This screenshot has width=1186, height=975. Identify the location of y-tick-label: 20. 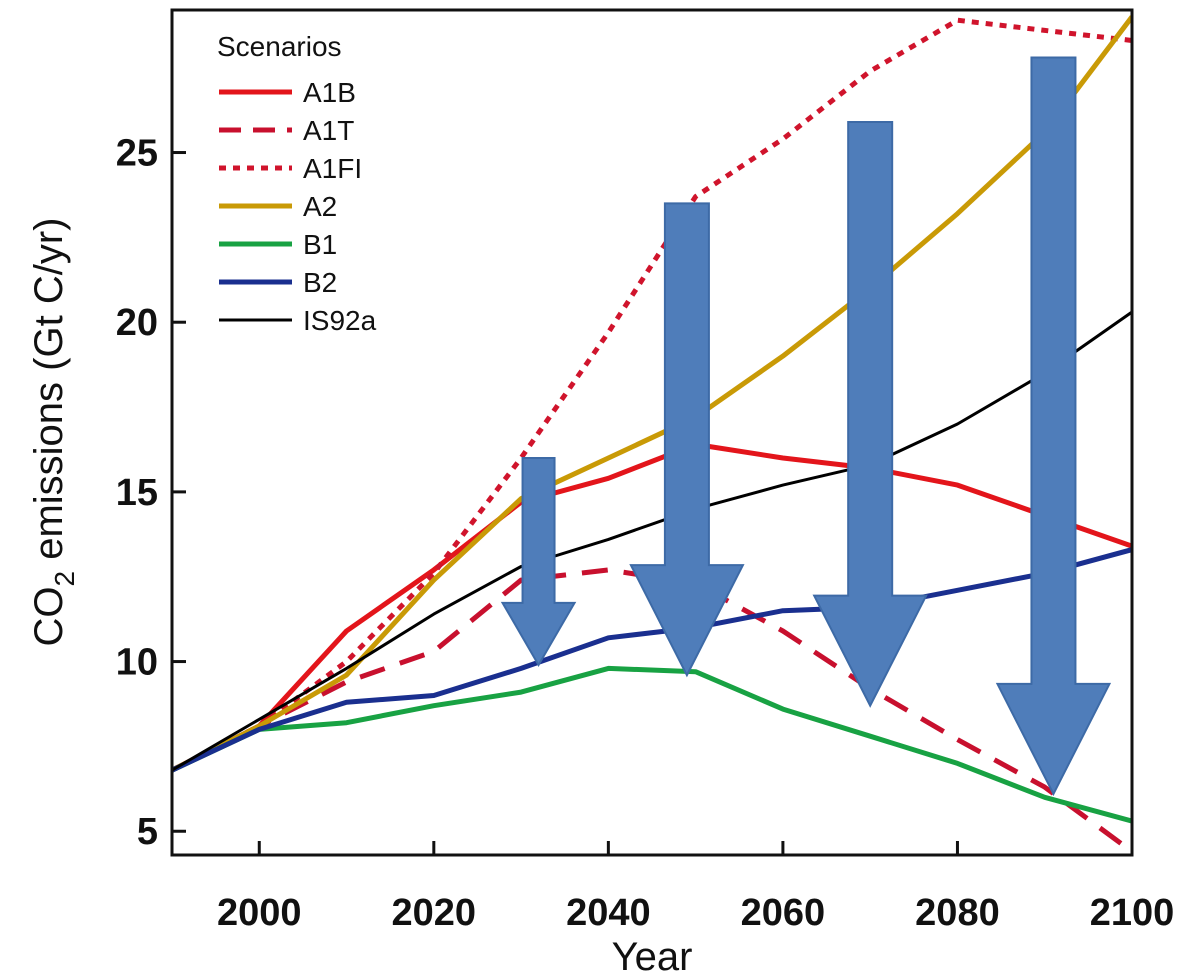
(137, 323).